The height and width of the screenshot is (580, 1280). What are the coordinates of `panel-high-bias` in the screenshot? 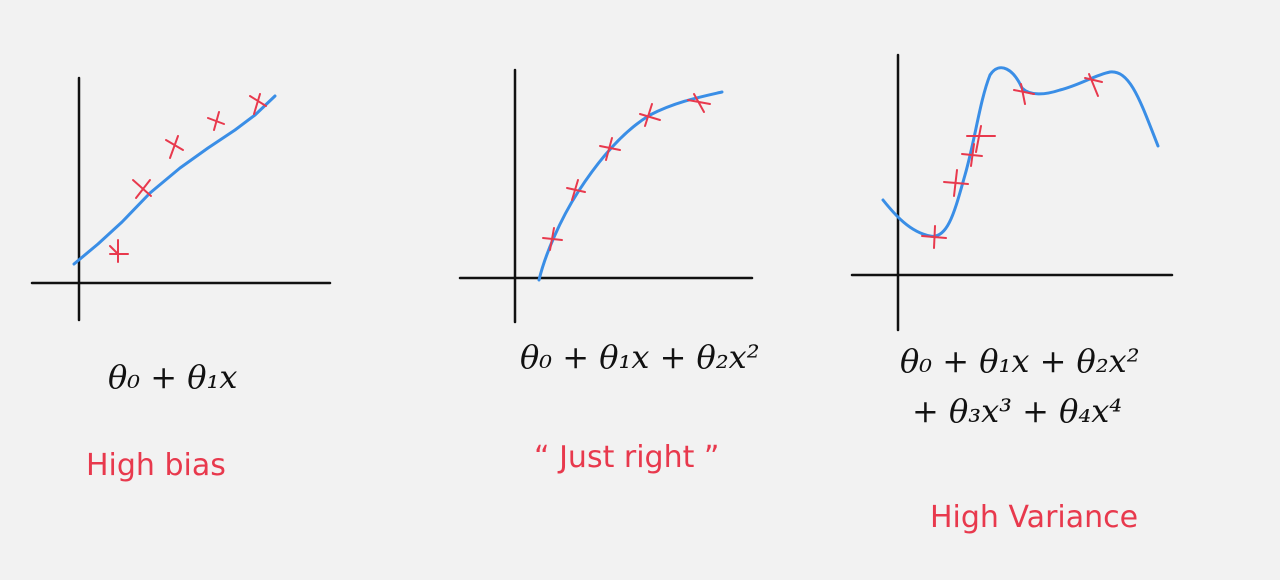 It's located at (181, 199).